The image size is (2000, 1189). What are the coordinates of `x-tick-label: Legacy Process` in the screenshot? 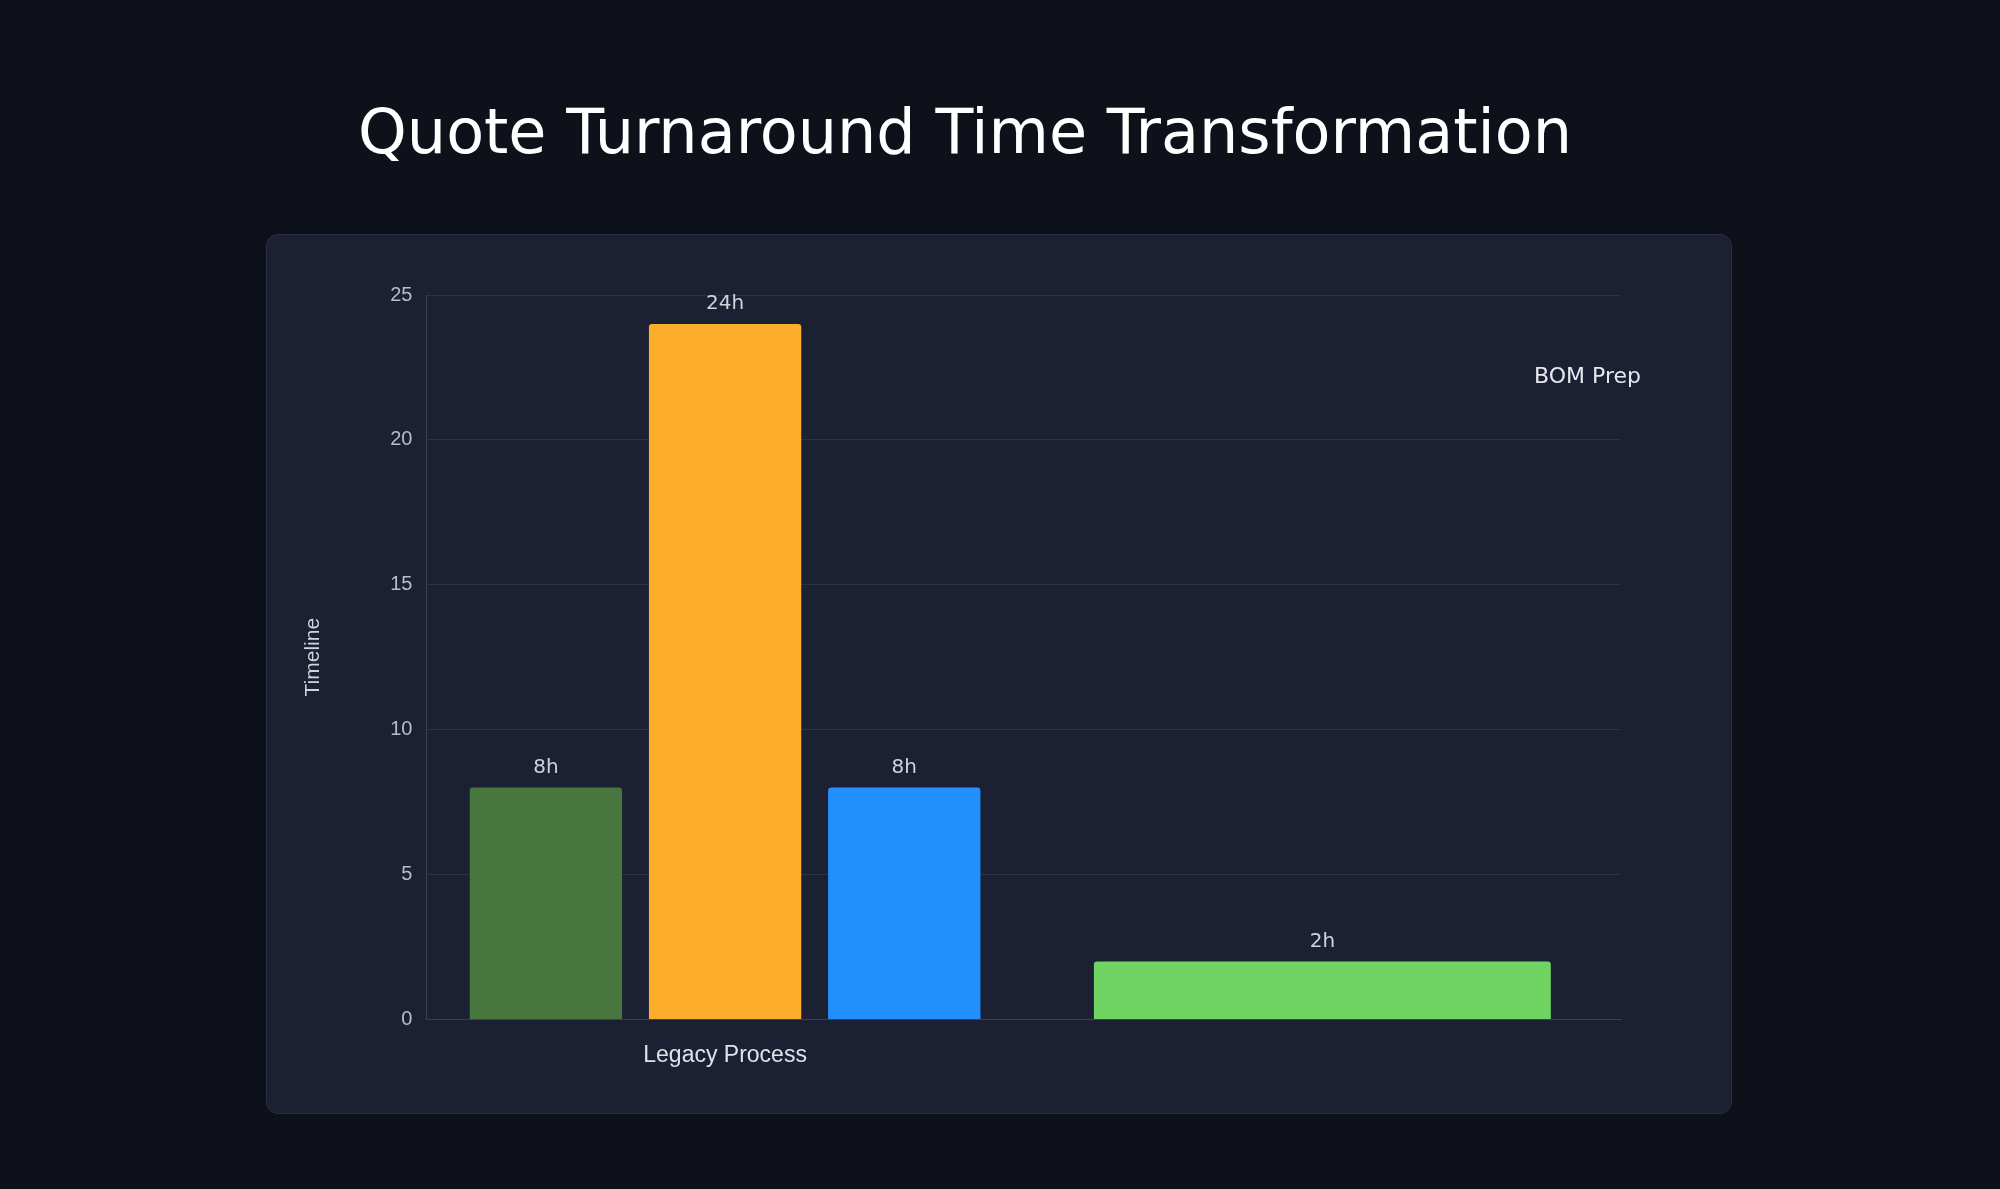 It's located at (725, 1053).